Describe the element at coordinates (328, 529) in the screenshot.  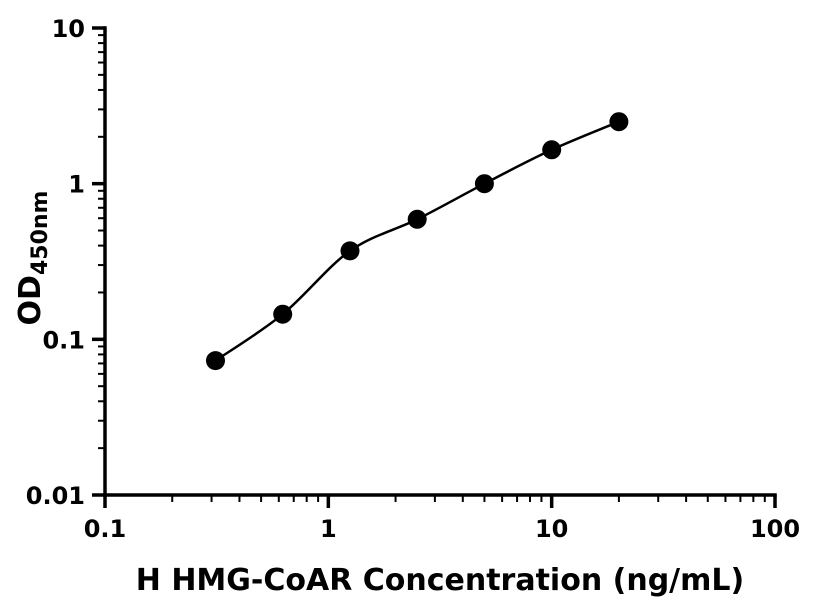
I see `x-tick-label: 1` at that location.